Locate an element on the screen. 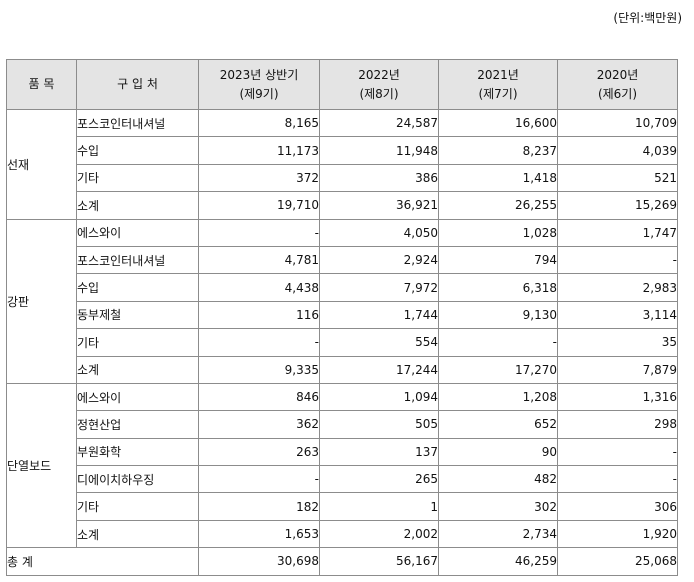 Image resolution: width=694 pixels, height=582 pixels. total-row: 총 계 30,698 56,167 46,259 25,068 is located at coordinates (342, 561).